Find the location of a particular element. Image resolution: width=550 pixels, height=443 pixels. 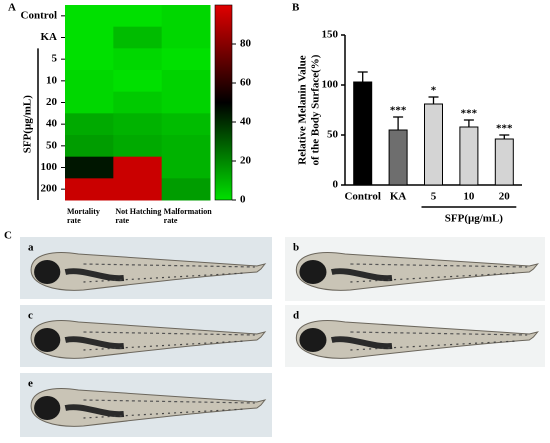

y-tick-label: 20 is located at coordinates (52, 102).